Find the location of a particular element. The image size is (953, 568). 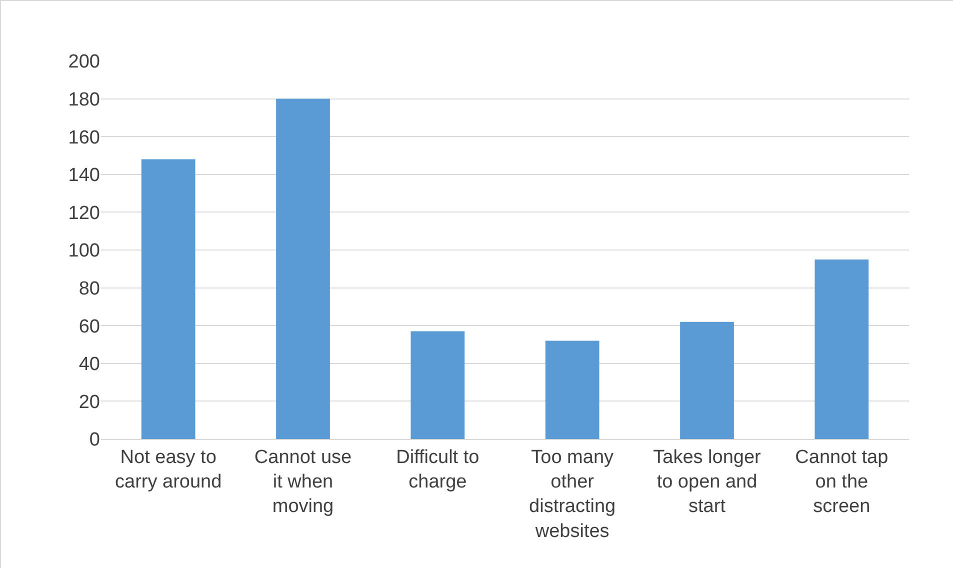

y-tick-label: 140 is located at coordinates (84, 175).